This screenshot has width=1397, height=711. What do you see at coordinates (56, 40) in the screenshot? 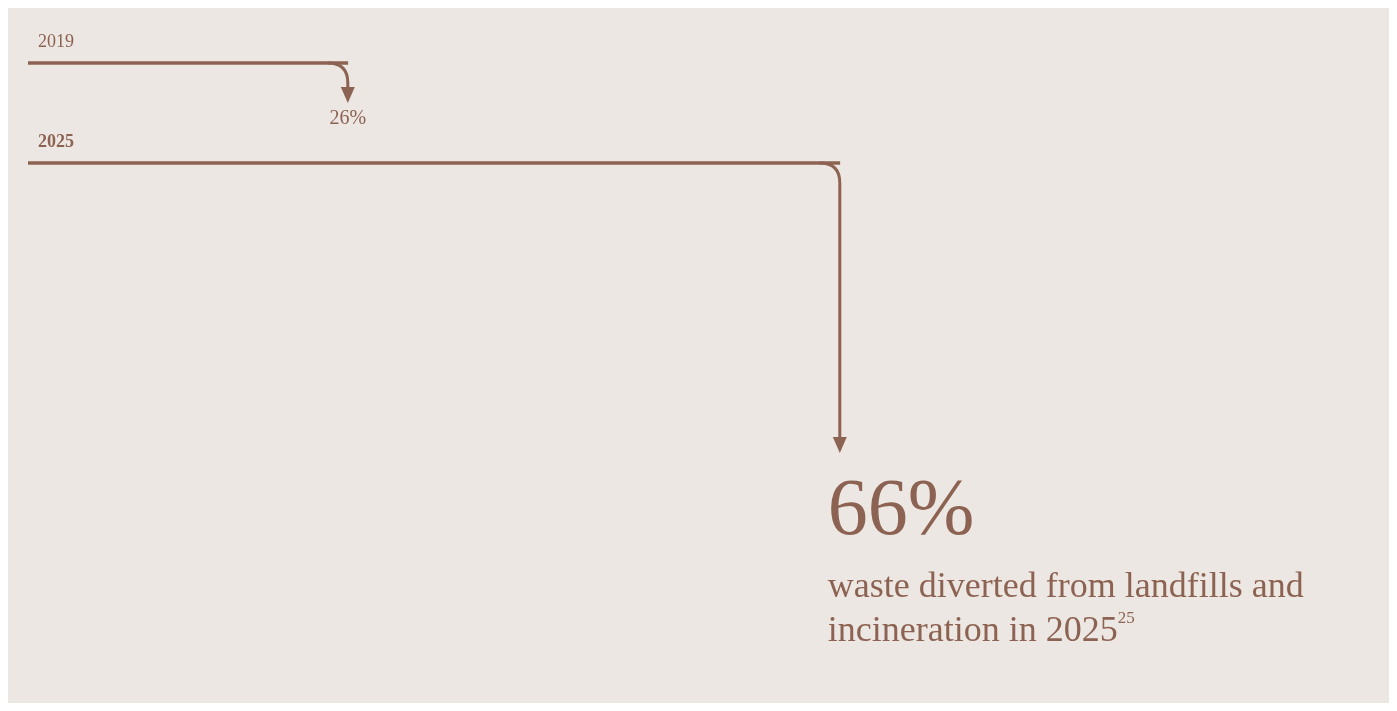
I see `y-tick-label: 2019` at bounding box center [56, 40].